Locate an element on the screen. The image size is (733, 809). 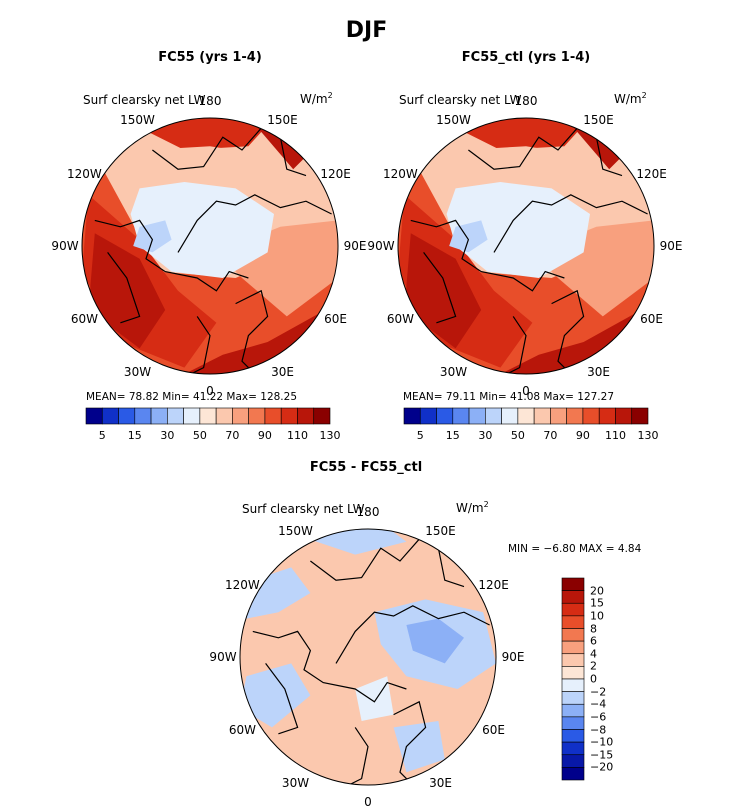
colorbar-tick-label: 30 is located at coordinates (485, 435).